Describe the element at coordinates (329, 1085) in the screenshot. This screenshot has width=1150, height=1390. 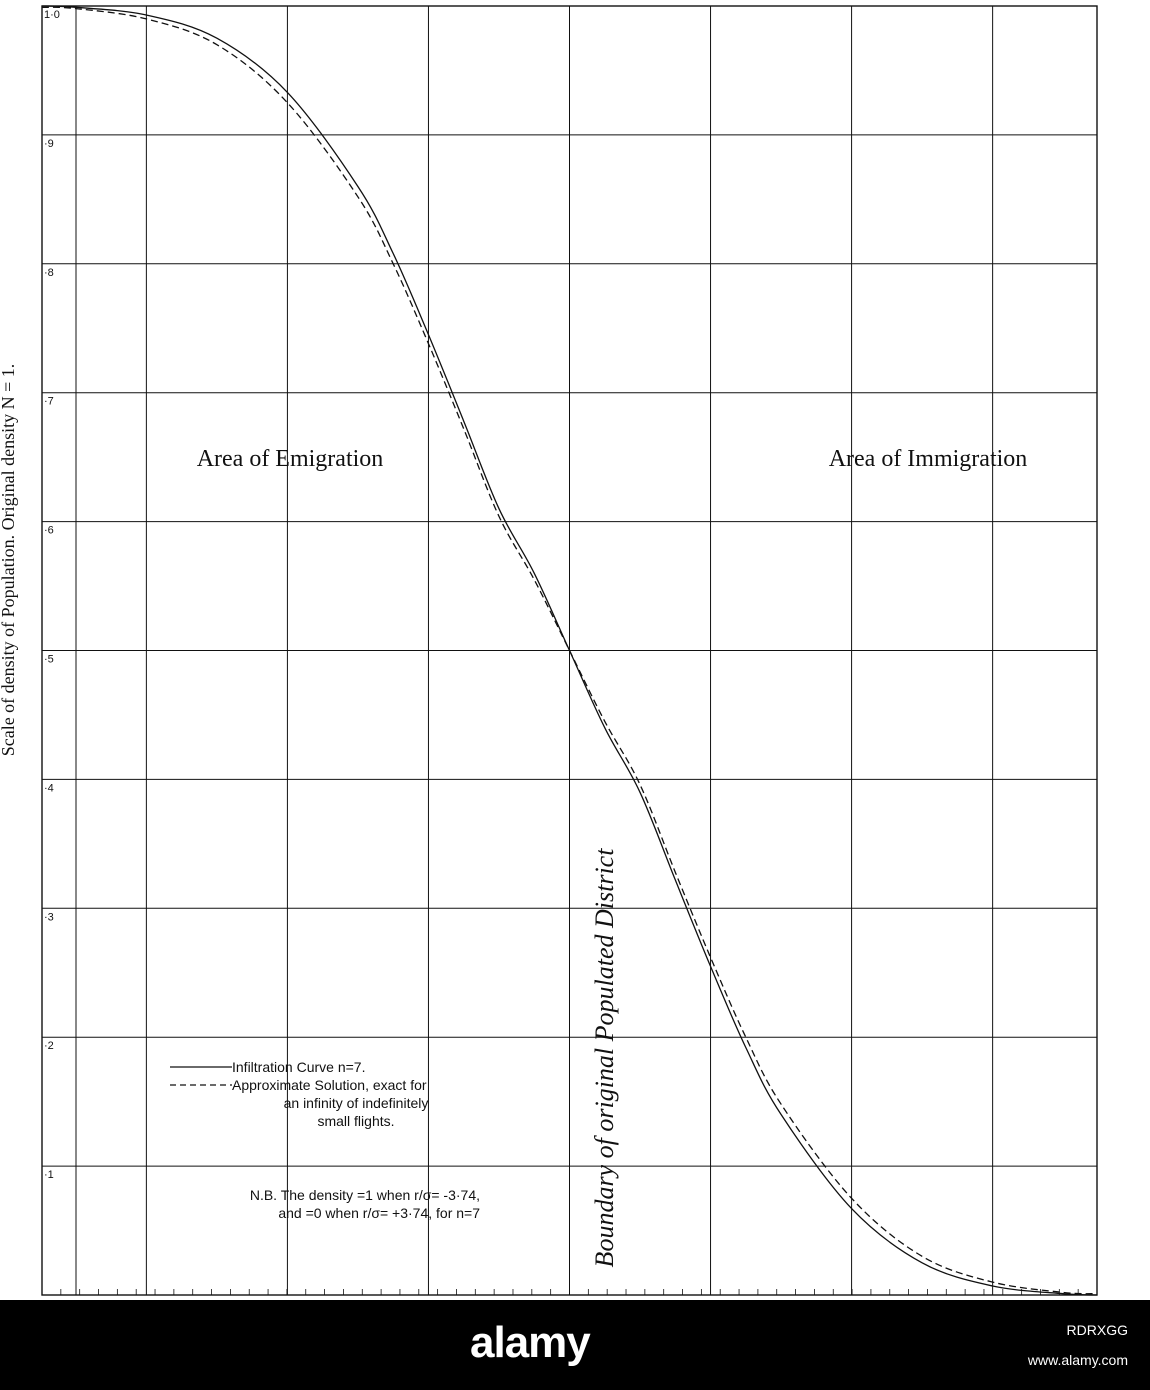
I see `legend-label: Approximate Solution, exact for` at that location.